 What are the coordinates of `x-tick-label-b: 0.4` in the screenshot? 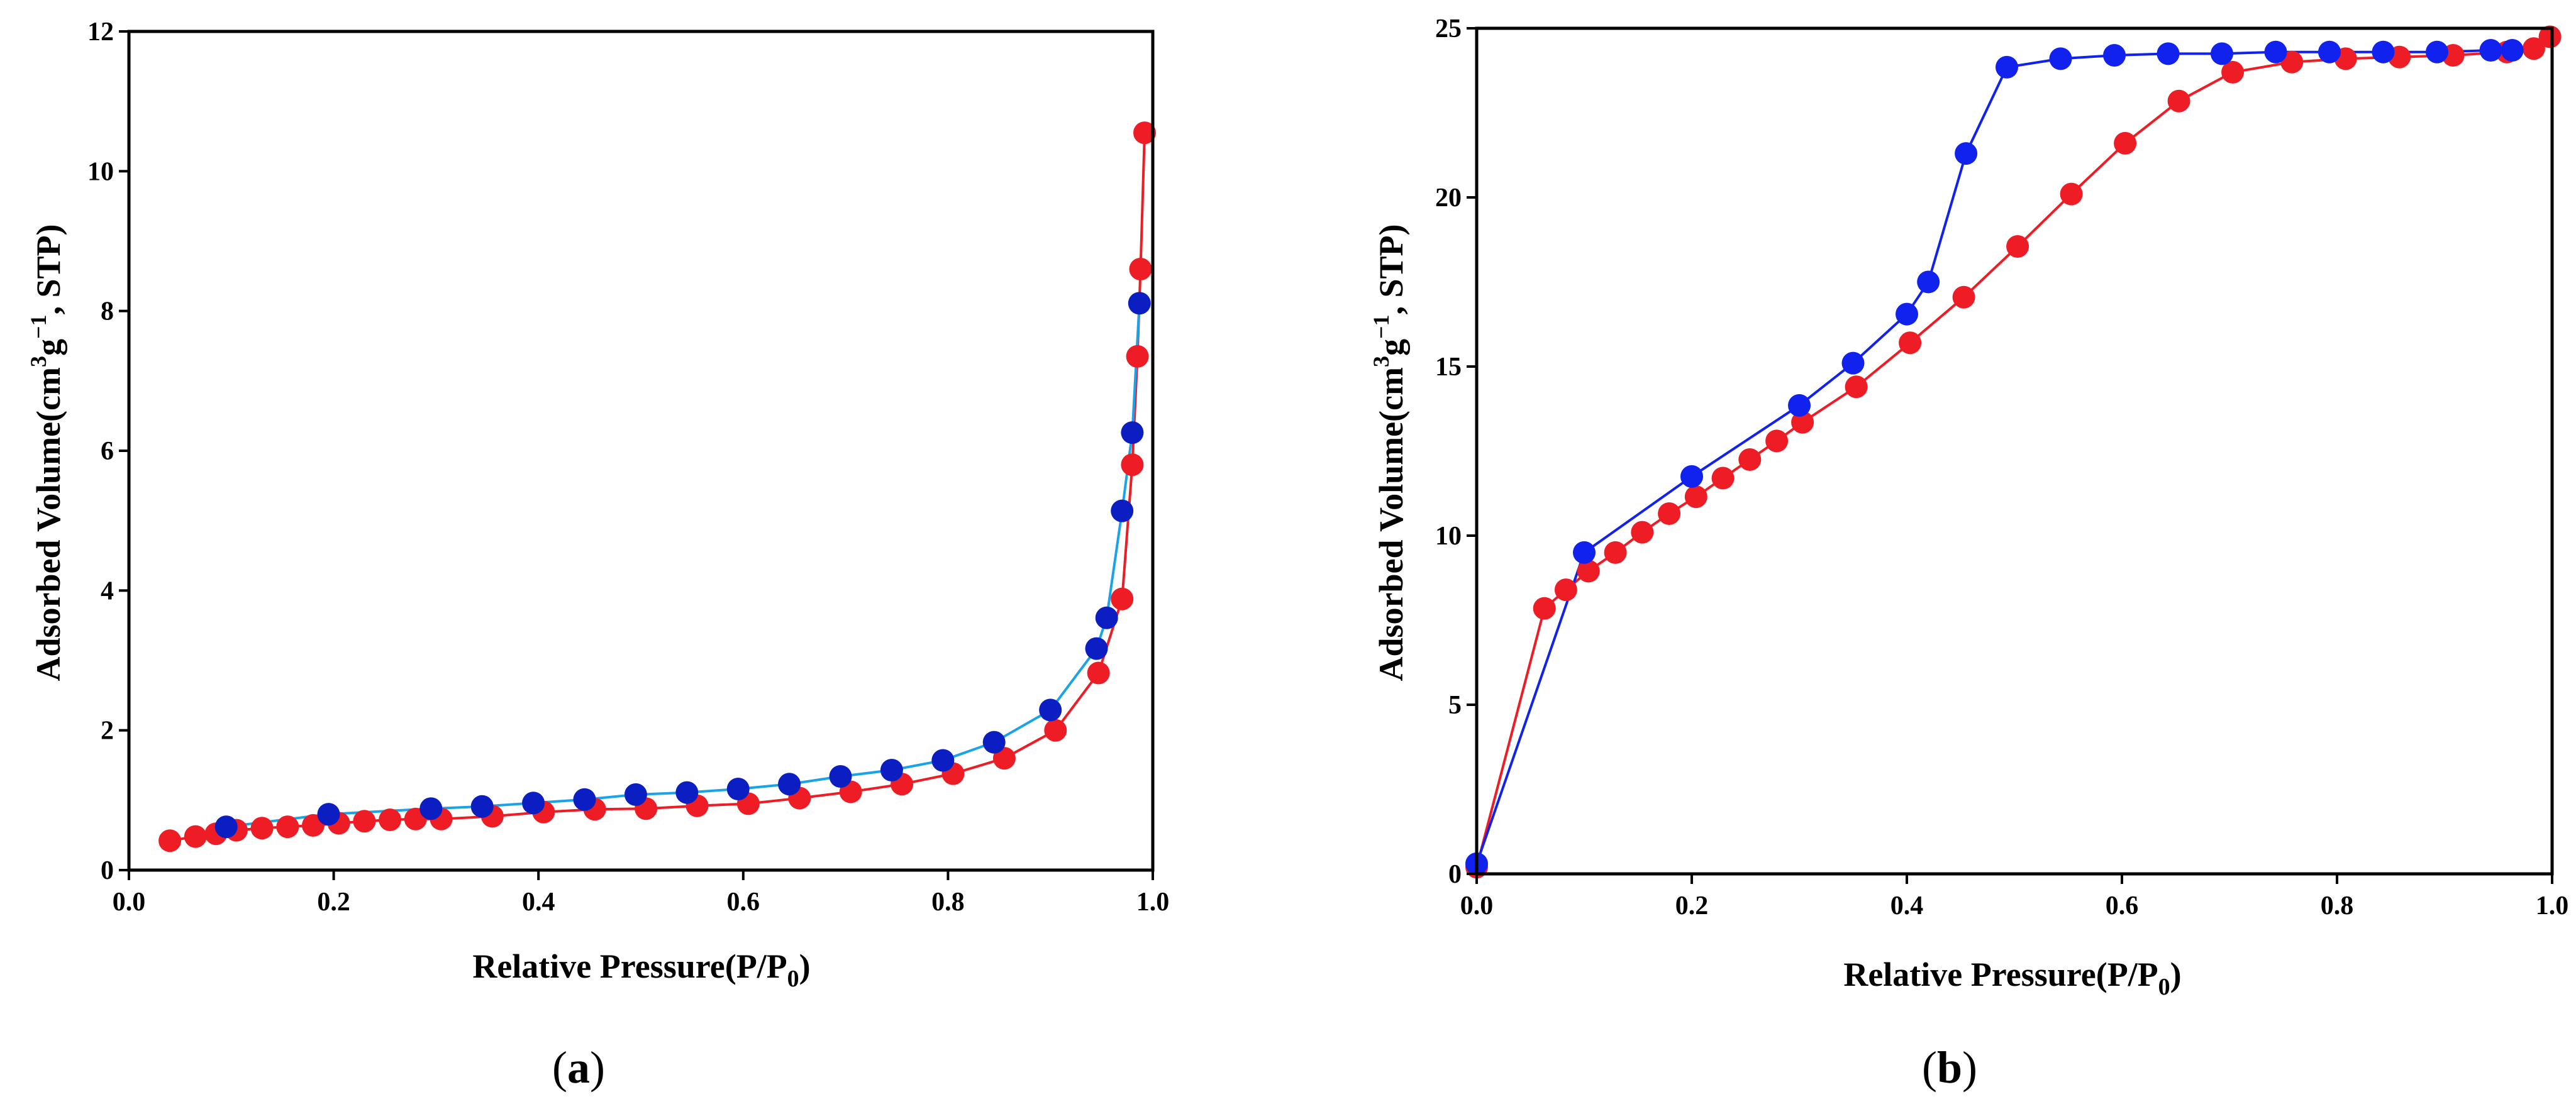 It's located at (1907, 906).